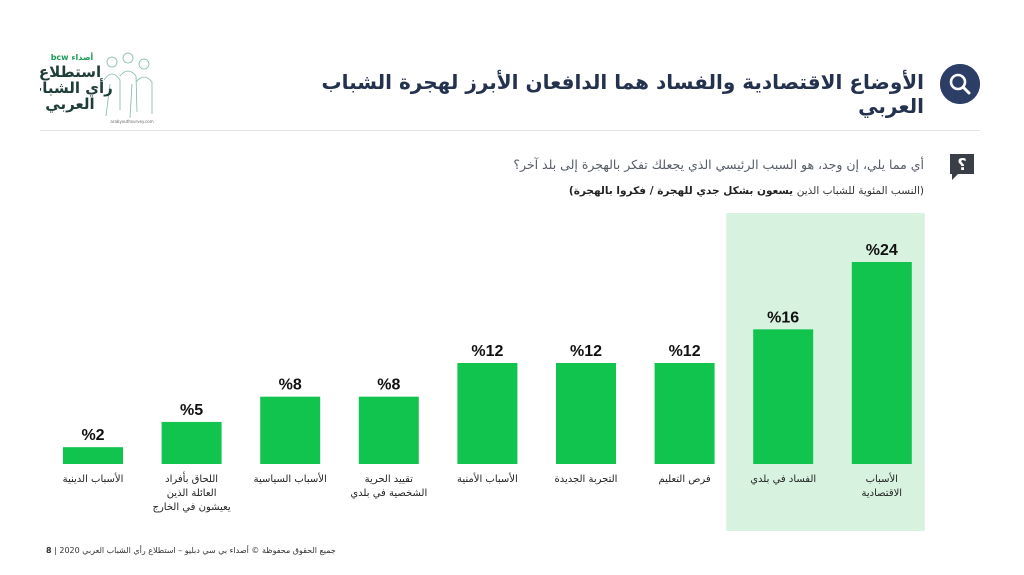  I want to click on subtitle-prefix: (النسب المئوية للشباب الذين, so click(860, 191).